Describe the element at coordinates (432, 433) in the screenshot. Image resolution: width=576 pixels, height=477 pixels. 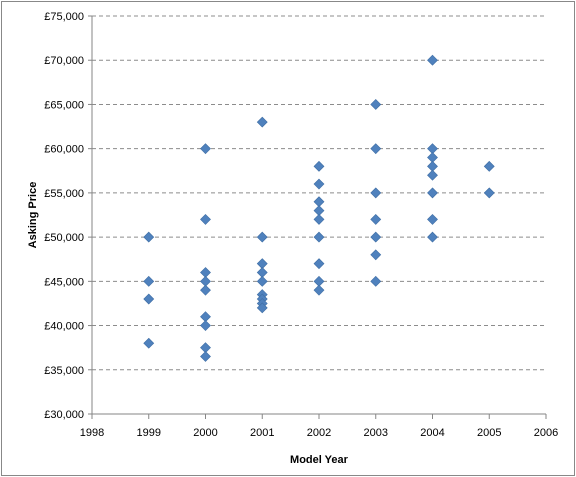
I see `x-tick-label: 2004` at that location.